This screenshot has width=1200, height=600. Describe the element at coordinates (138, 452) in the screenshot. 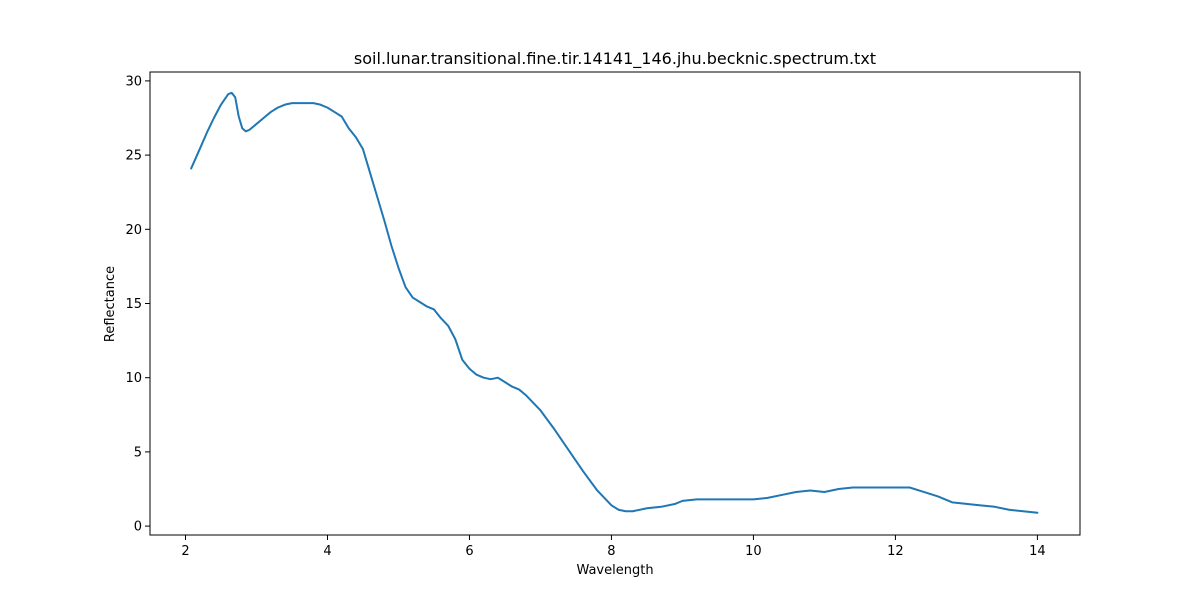

I see `y-tick-label: 5` at that location.